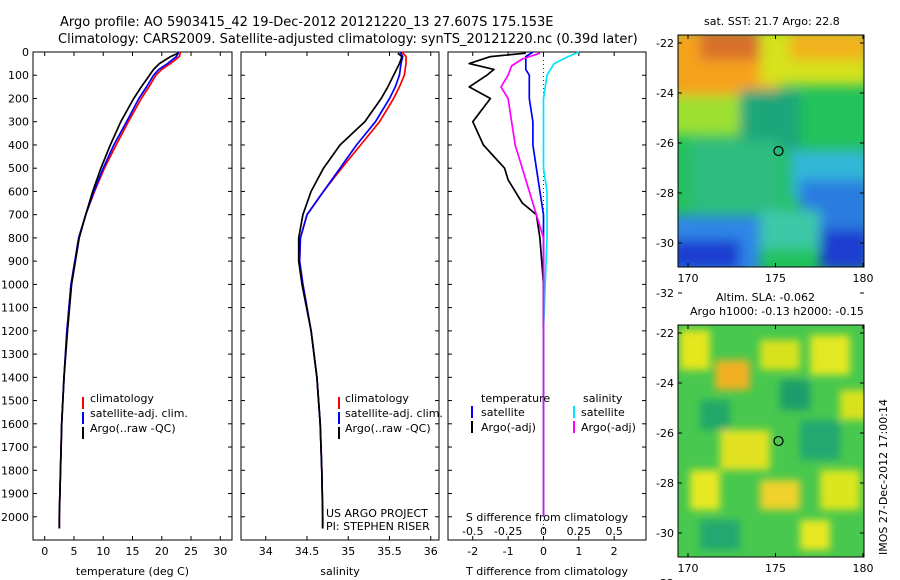  I want to click on argo-position-marker-sla, so click(778, 441).